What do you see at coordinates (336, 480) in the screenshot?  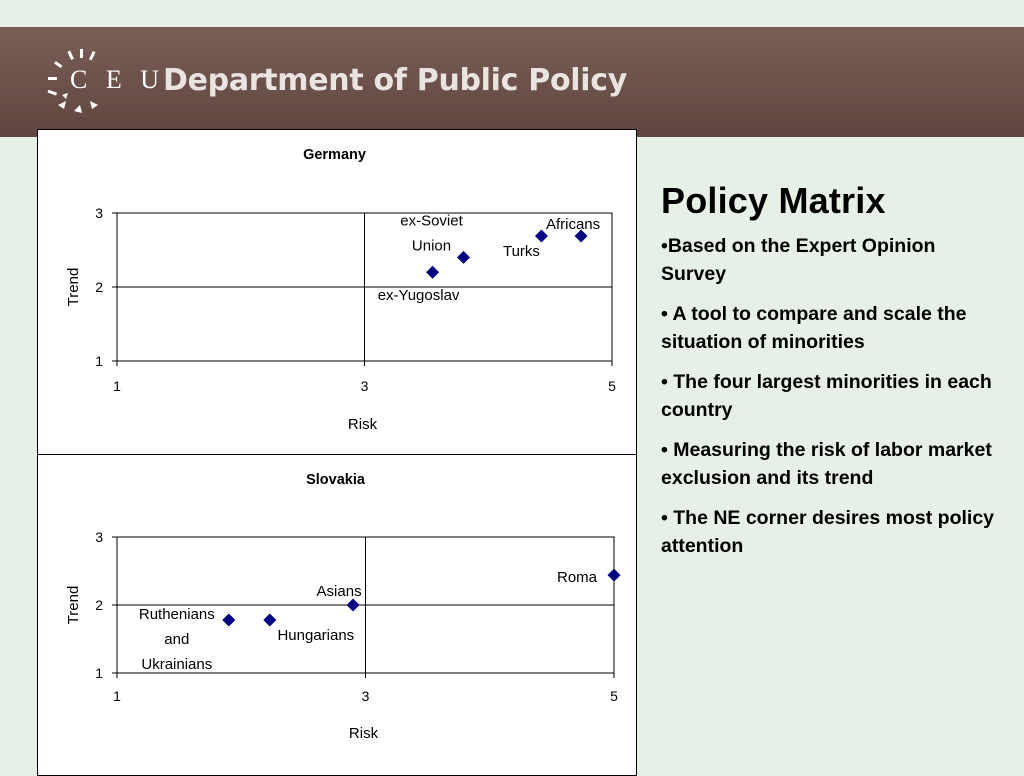 I see `slovakia-chart-title: Slovakia` at bounding box center [336, 480].